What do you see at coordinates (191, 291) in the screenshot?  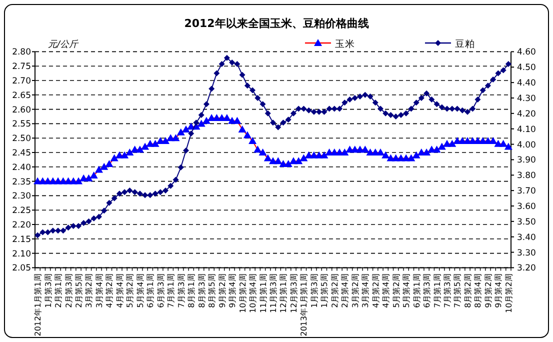 I see `x-tick-label: 8月第1周` at bounding box center [191, 291].